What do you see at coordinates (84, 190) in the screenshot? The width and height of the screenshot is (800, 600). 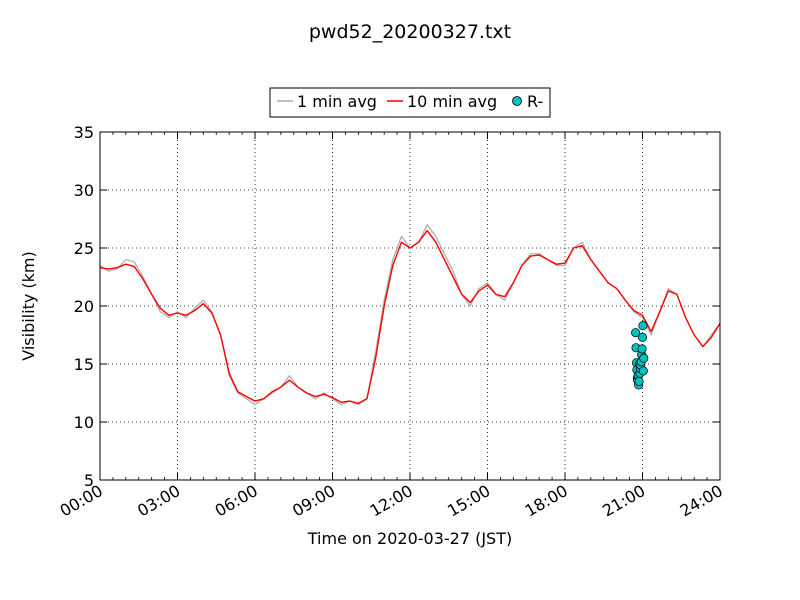 I see `y-tick-label: 30` at bounding box center [84, 190].